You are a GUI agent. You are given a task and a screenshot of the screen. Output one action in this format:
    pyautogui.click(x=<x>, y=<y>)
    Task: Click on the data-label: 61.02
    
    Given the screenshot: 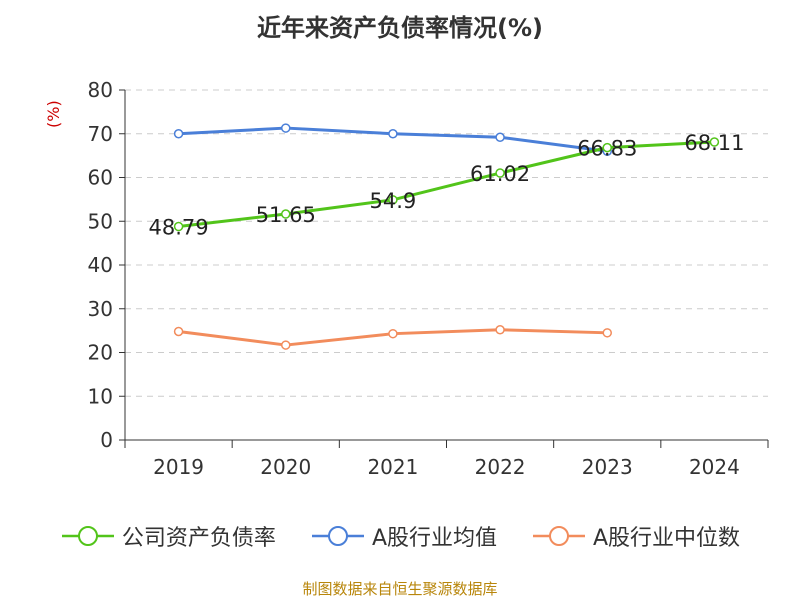 What is the action you would take?
    pyautogui.click(x=500, y=174)
    